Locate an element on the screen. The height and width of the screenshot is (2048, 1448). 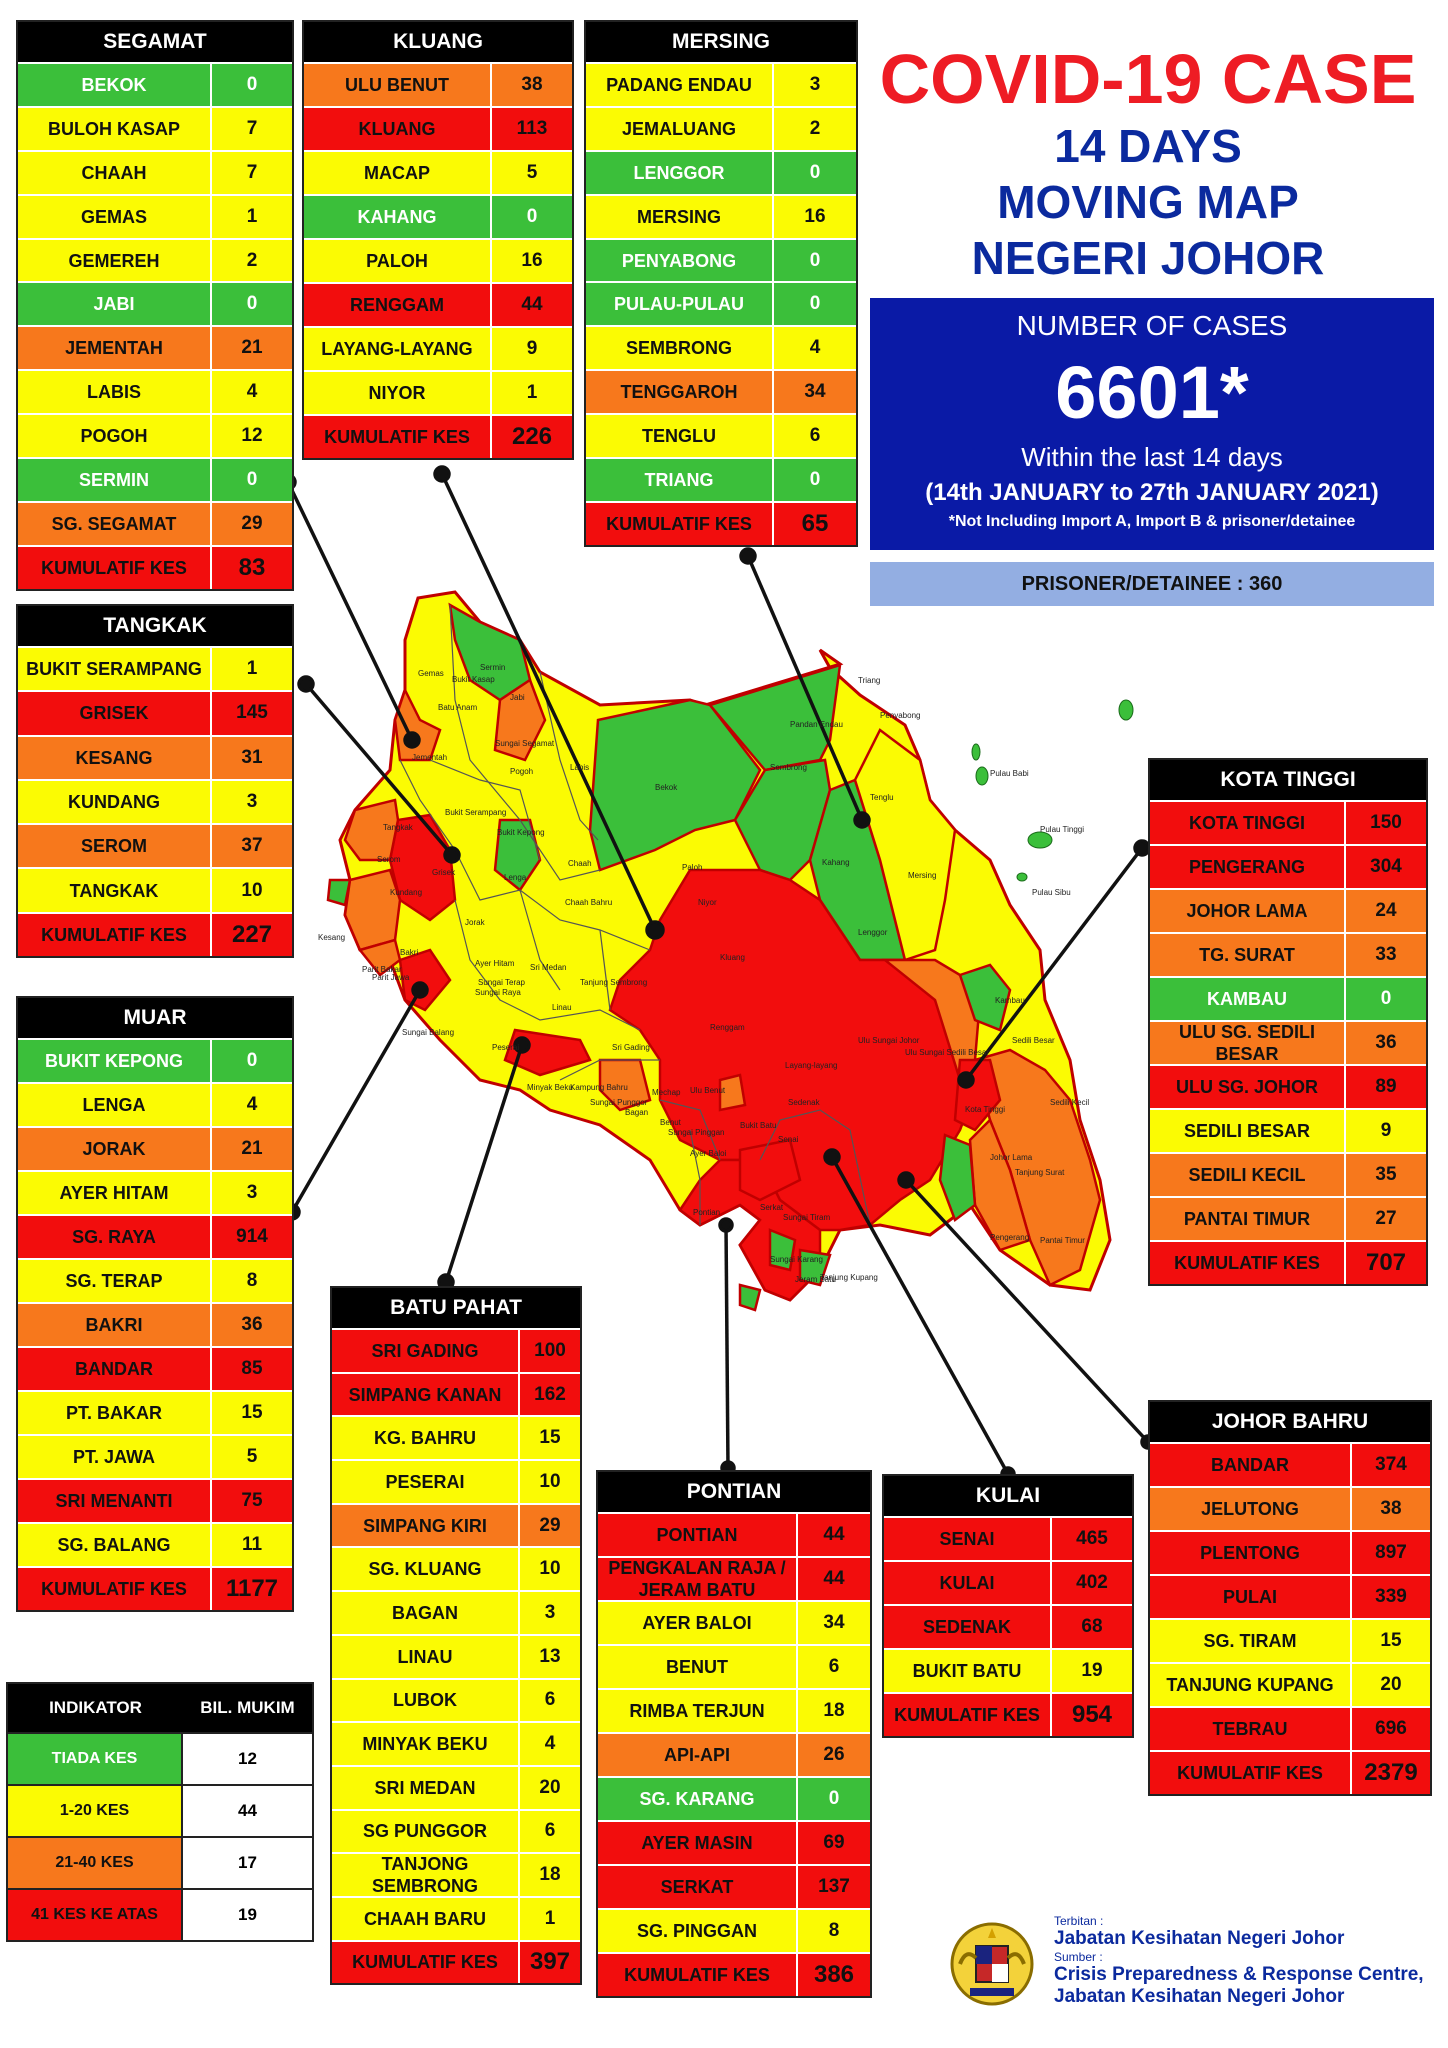
summary-total: 6601* is located at coordinates (1152, 392).